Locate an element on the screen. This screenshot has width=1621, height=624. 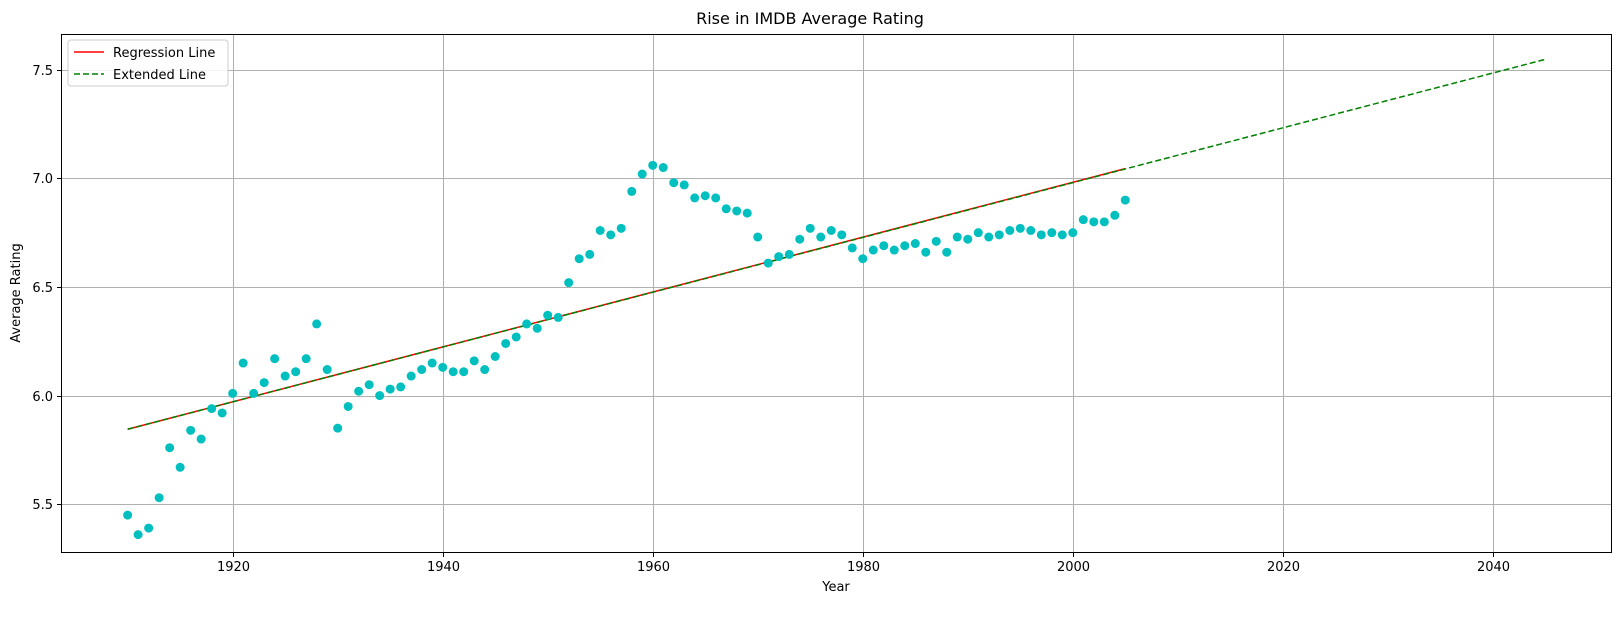
x-tick-label: 1960 is located at coordinates (653, 567).